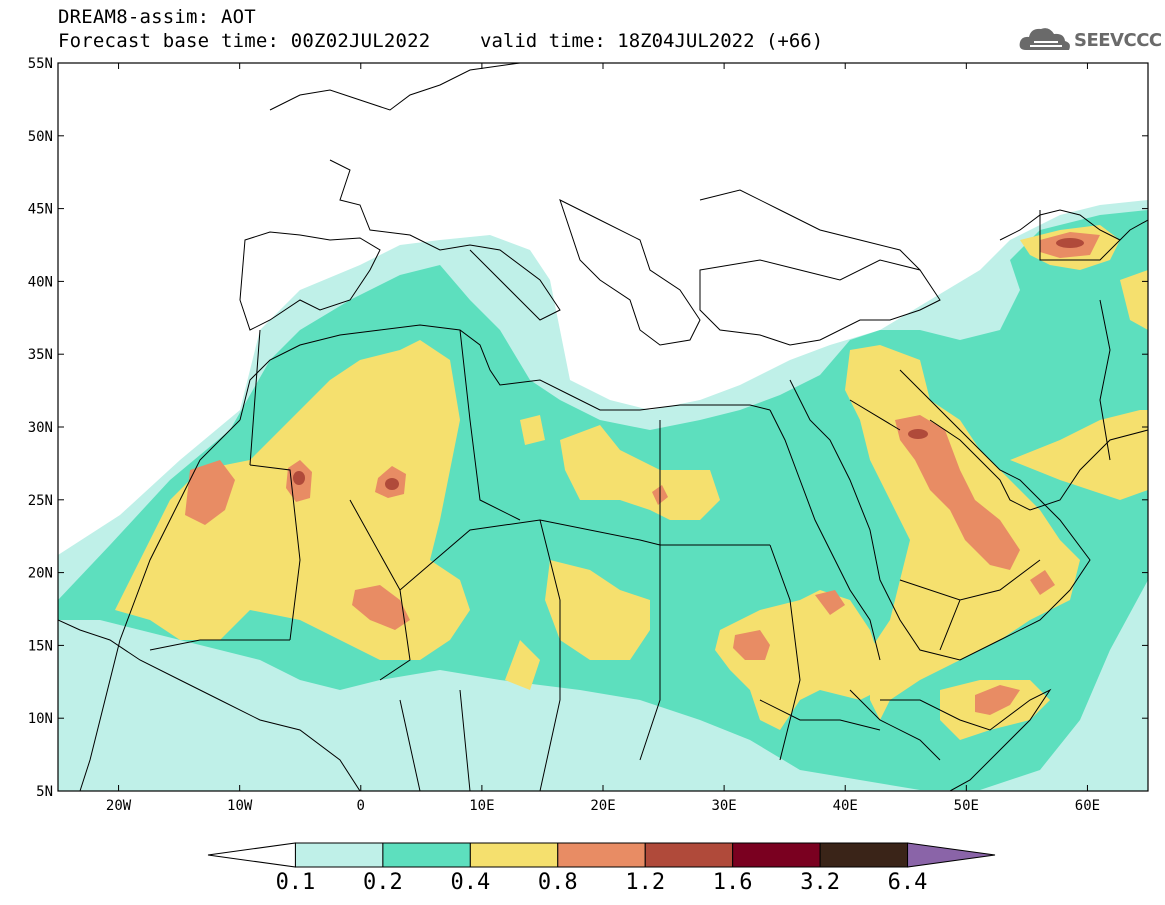 This screenshot has width=1165, height=905. What do you see at coordinates (558, 882) in the screenshot?
I see `colorbar-label: 0.8` at bounding box center [558, 882].